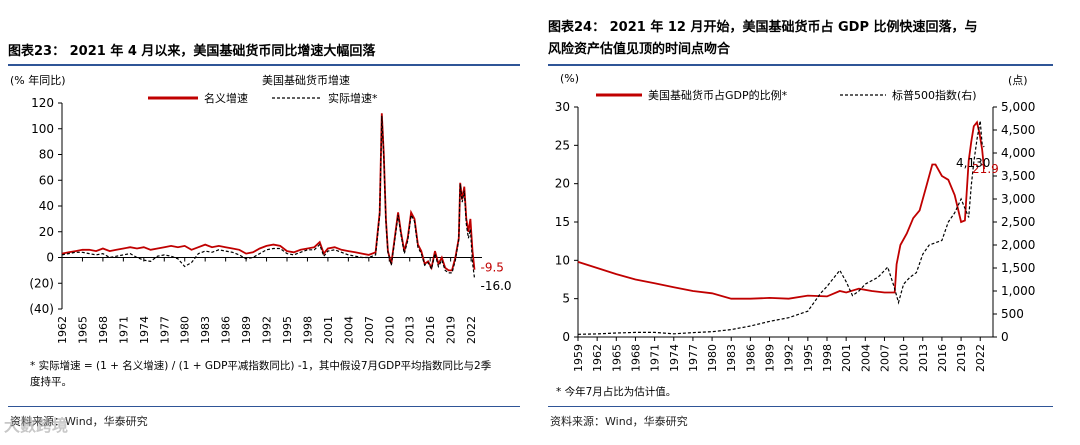 The height and width of the screenshot is (445, 1080). I want to click on left-legend-real-label: 实际增速*, so click(353, 98).